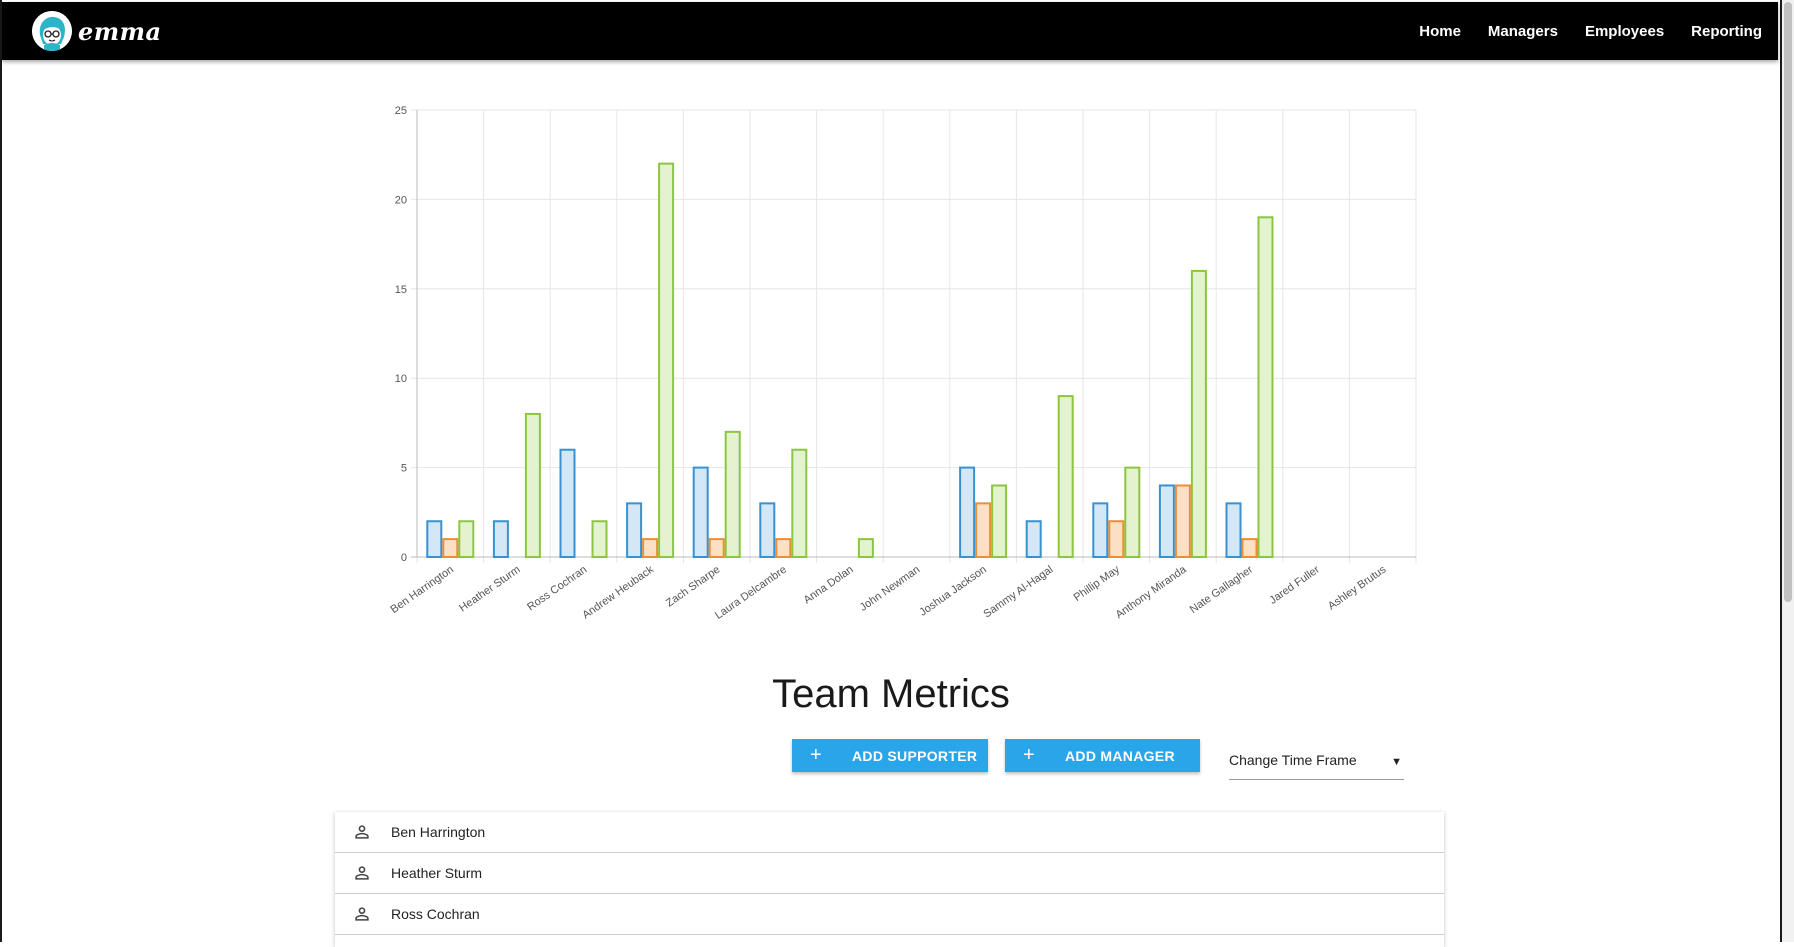 Image resolution: width=1794 pixels, height=947 pixels. What do you see at coordinates (1577, 31) in the screenshot?
I see `nav-links: Home Managers Employees Reporting` at bounding box center [1577, 31].